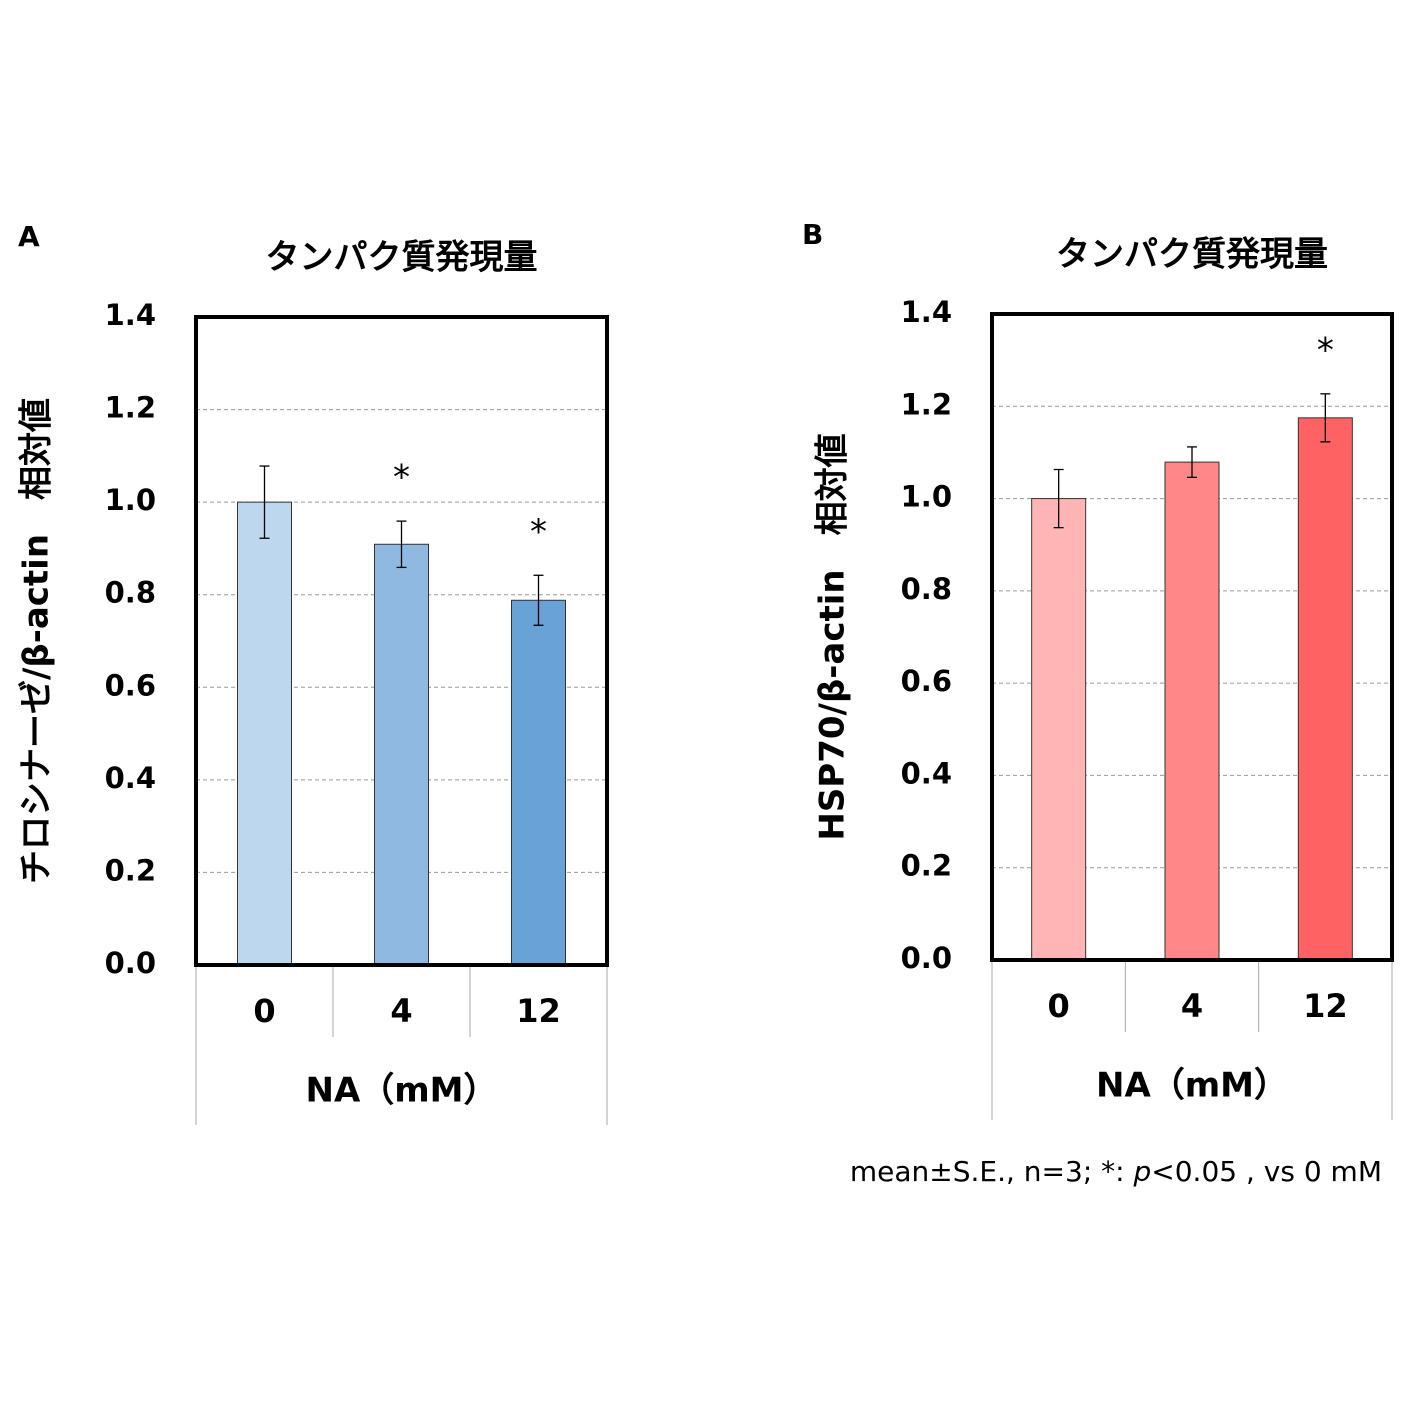 The width and height of the screenshot is (1410, 1410). Describe the element at coordinates (812, 234) in the screenshot. I see `panel-label: B` at that location.